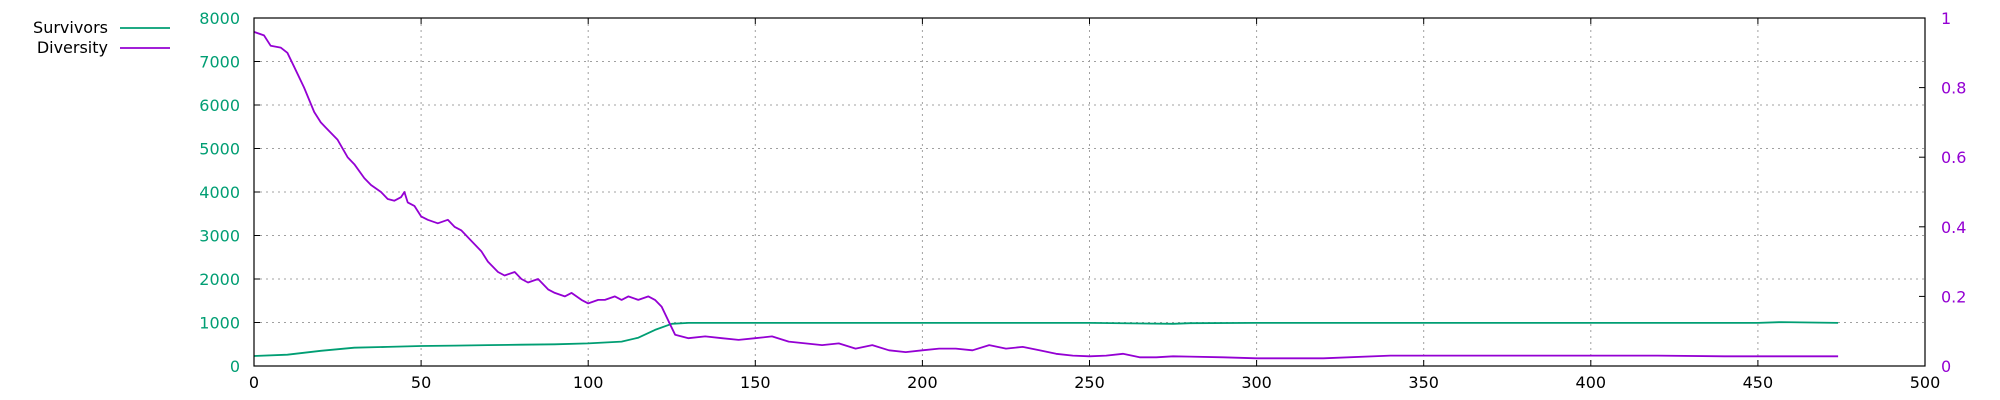 This screenshot has height=400, width=2000. What do you see at coordinates (1089, 382) in the screenshot?
I see `x-tick-label: 250` at bounding box center [1089, 382].